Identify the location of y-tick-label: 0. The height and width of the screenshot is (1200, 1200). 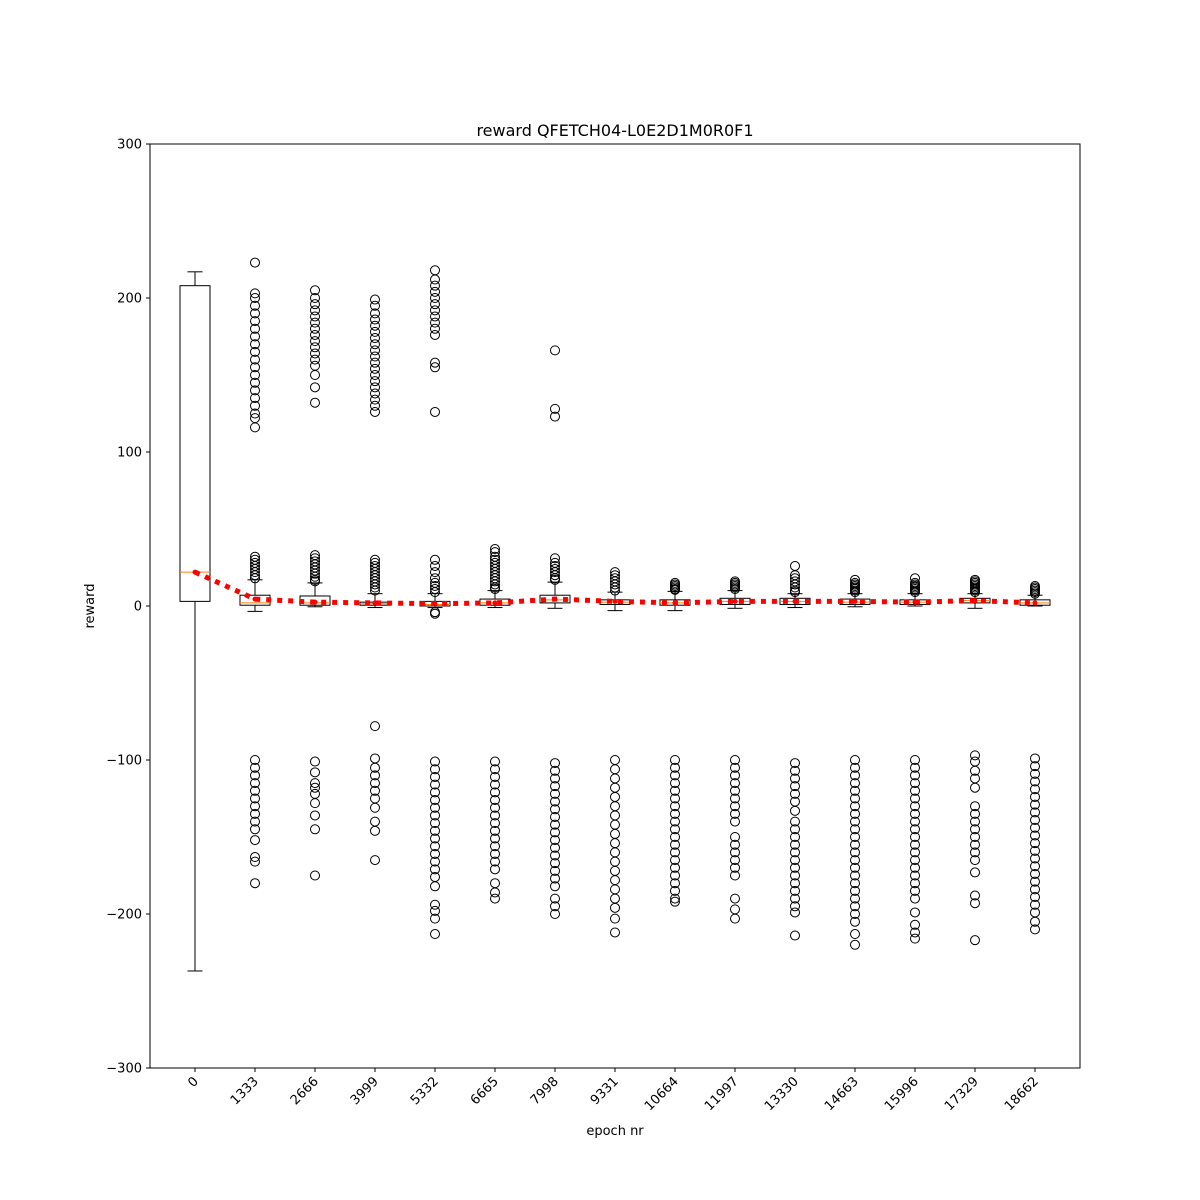
(138, 607).